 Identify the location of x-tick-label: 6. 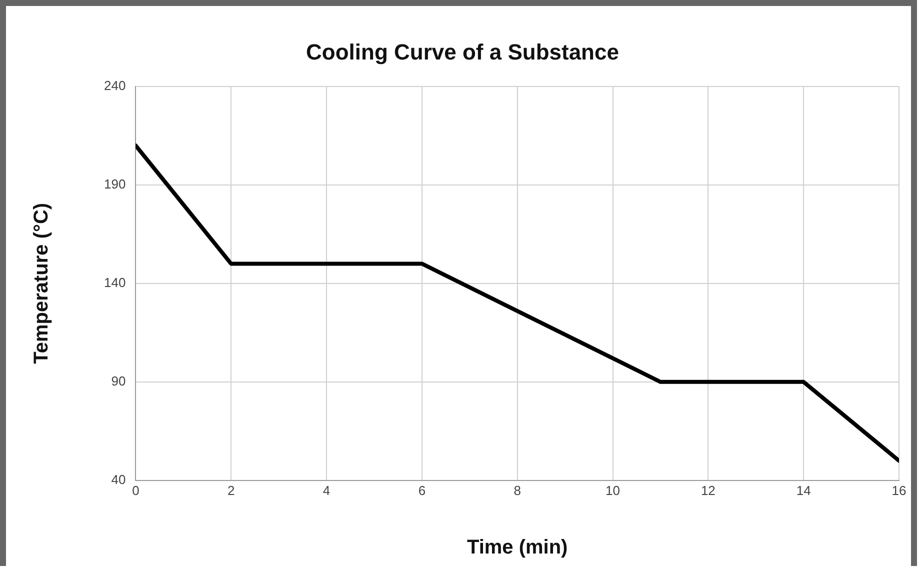
(422, 490).